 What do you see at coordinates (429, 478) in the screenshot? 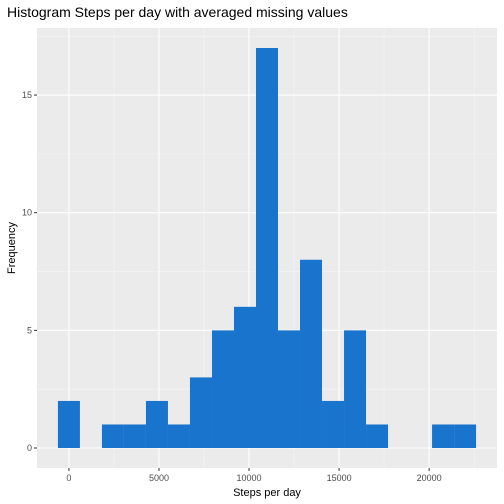
I see `x-tick-label-4: 20000` at bounding box center [429, 478].